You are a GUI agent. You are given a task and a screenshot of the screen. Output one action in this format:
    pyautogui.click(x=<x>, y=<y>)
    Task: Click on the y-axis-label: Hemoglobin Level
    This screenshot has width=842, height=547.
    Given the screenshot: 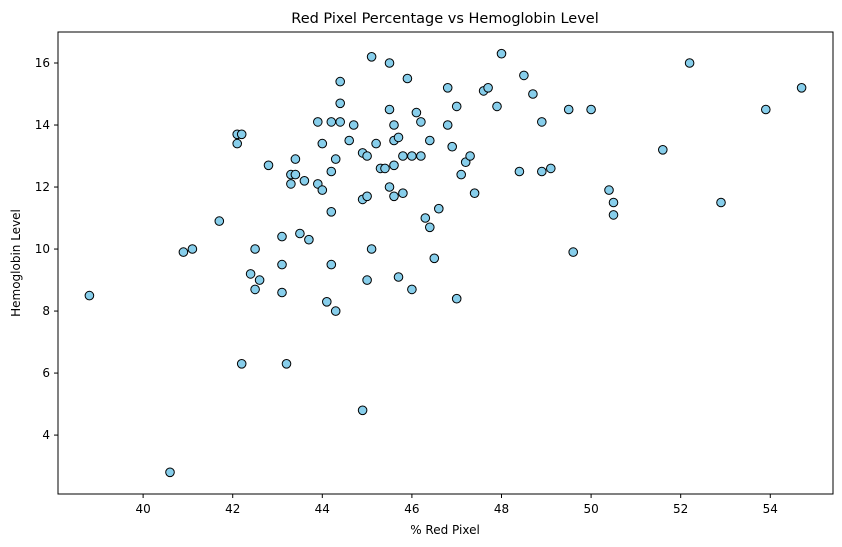 What is the action you would take?
    pyautogui.click(x=16, y=263)
    